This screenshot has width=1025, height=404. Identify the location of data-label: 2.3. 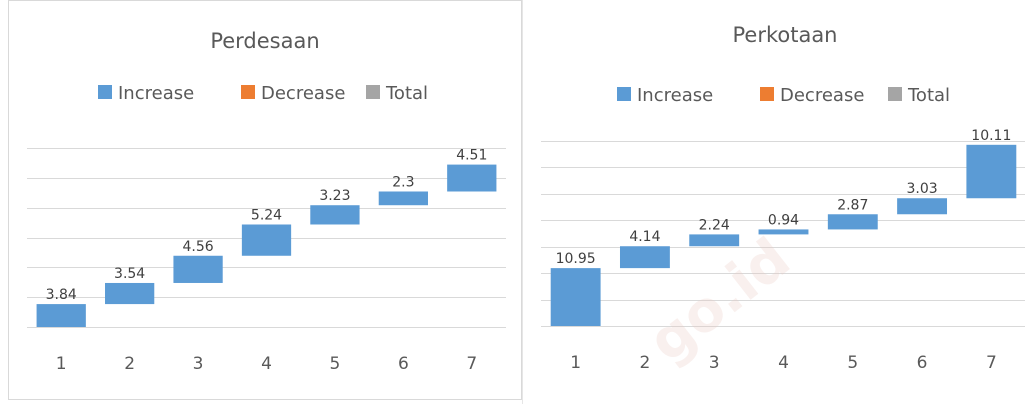
(403, 182).